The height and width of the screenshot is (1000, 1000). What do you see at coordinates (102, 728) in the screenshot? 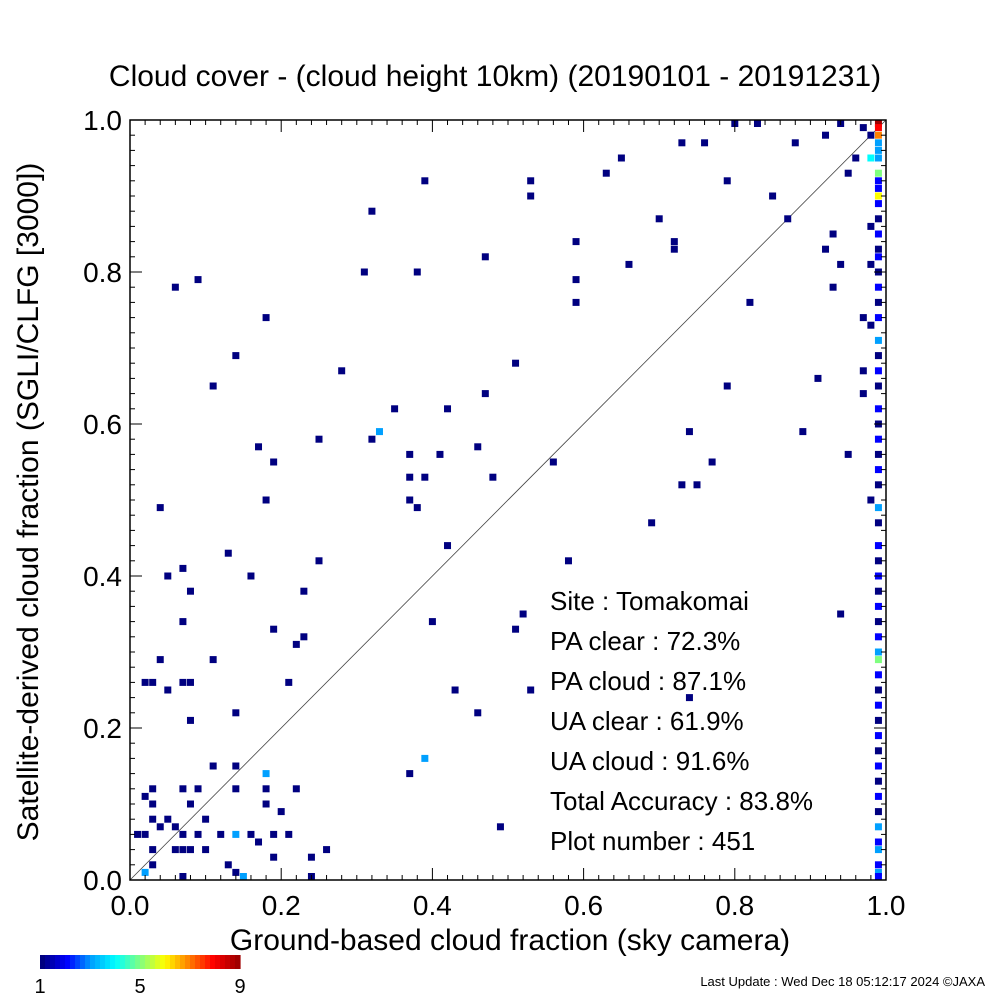
I see `y-tick-label: 0.2` at bounding box center [102, 728].